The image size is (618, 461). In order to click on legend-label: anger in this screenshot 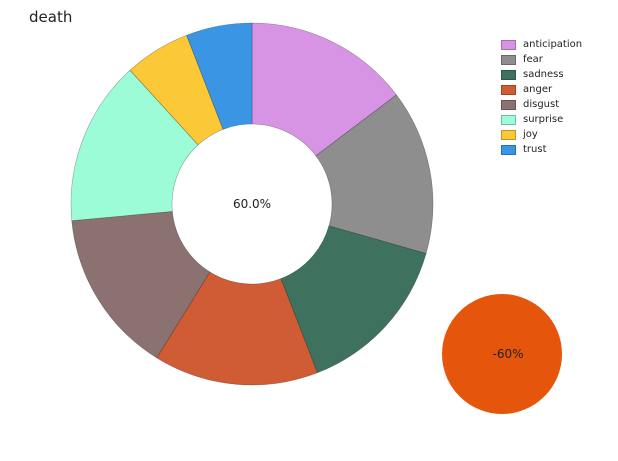, I will do `click(538, 89)`.